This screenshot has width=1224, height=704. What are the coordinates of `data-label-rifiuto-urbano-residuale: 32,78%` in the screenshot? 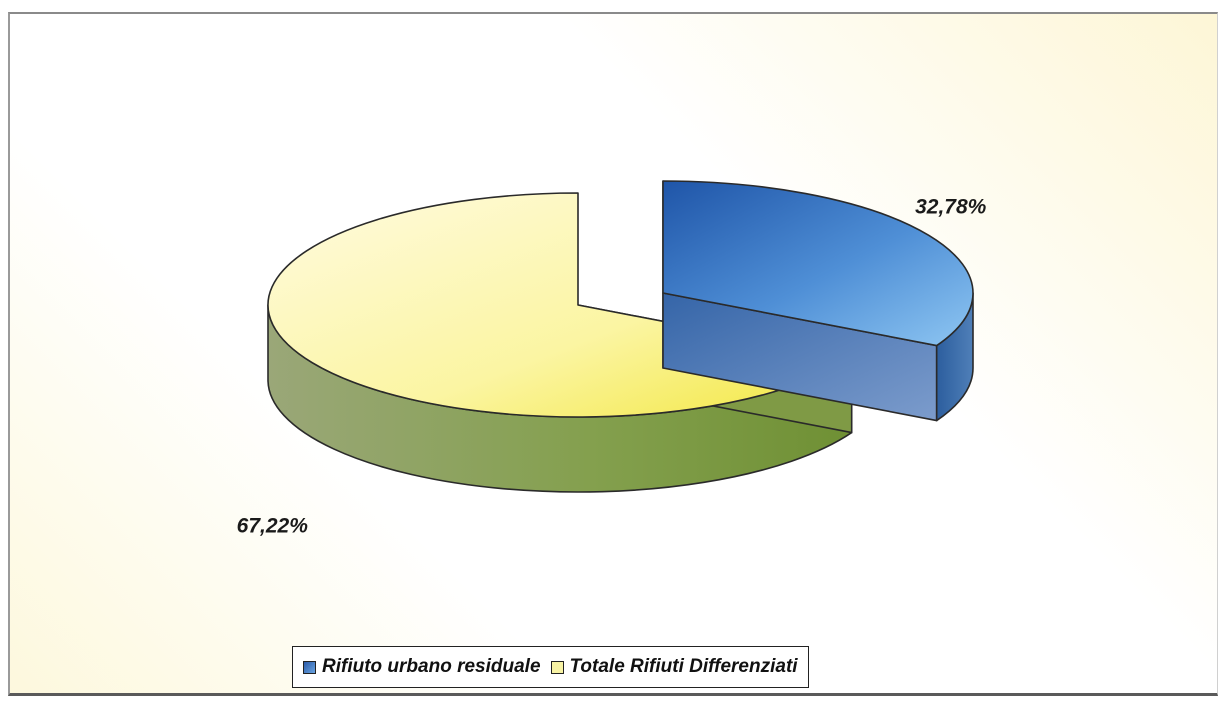 It's located at (951, 206).